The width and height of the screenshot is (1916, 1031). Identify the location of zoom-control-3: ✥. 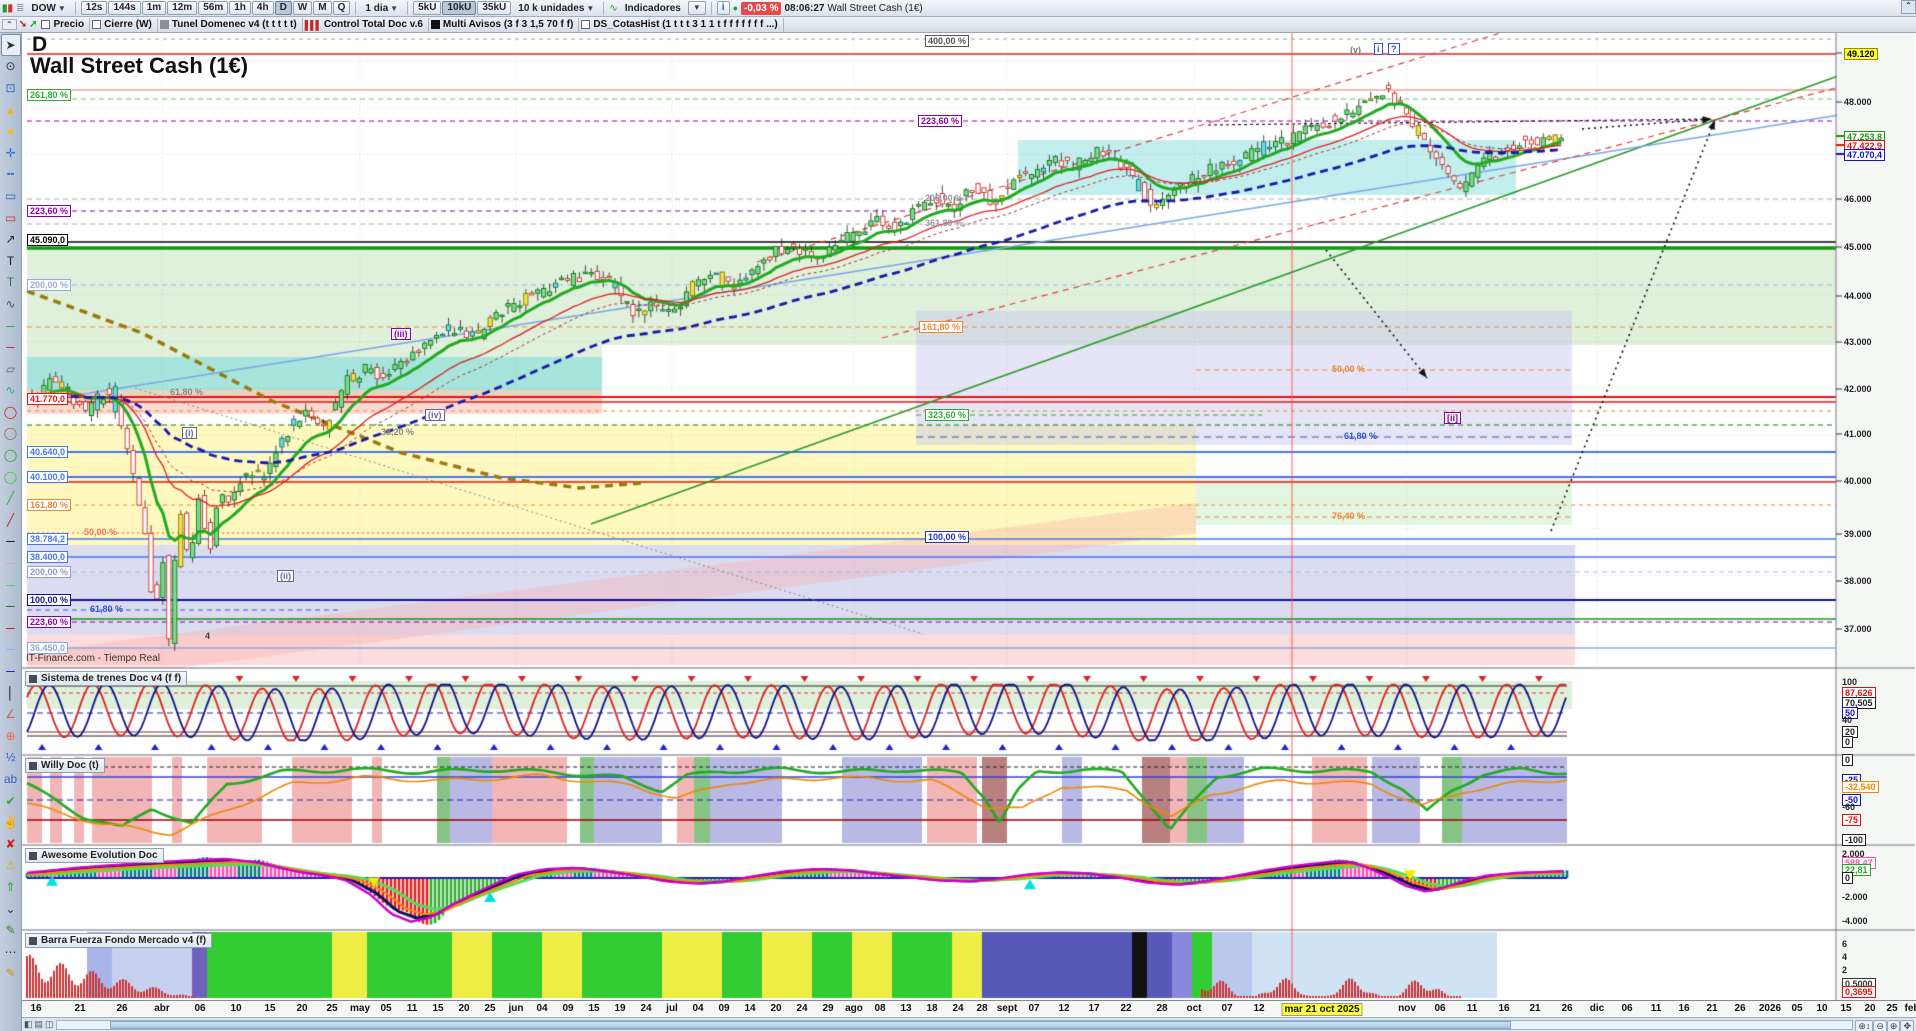
(1907, 1025).